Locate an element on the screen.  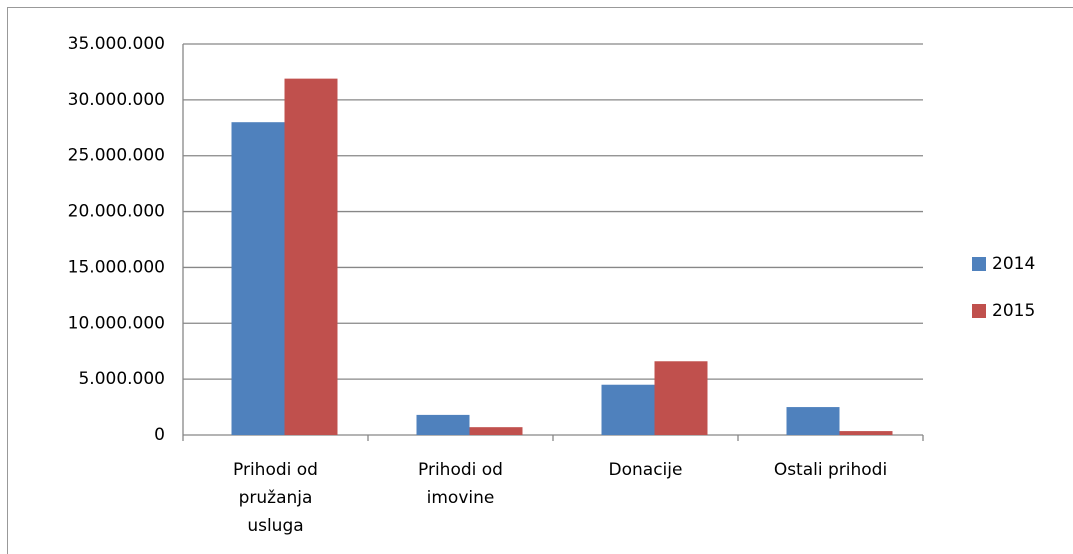
y-tick-label: 5.000.000 is located at coordinates (121, 379).